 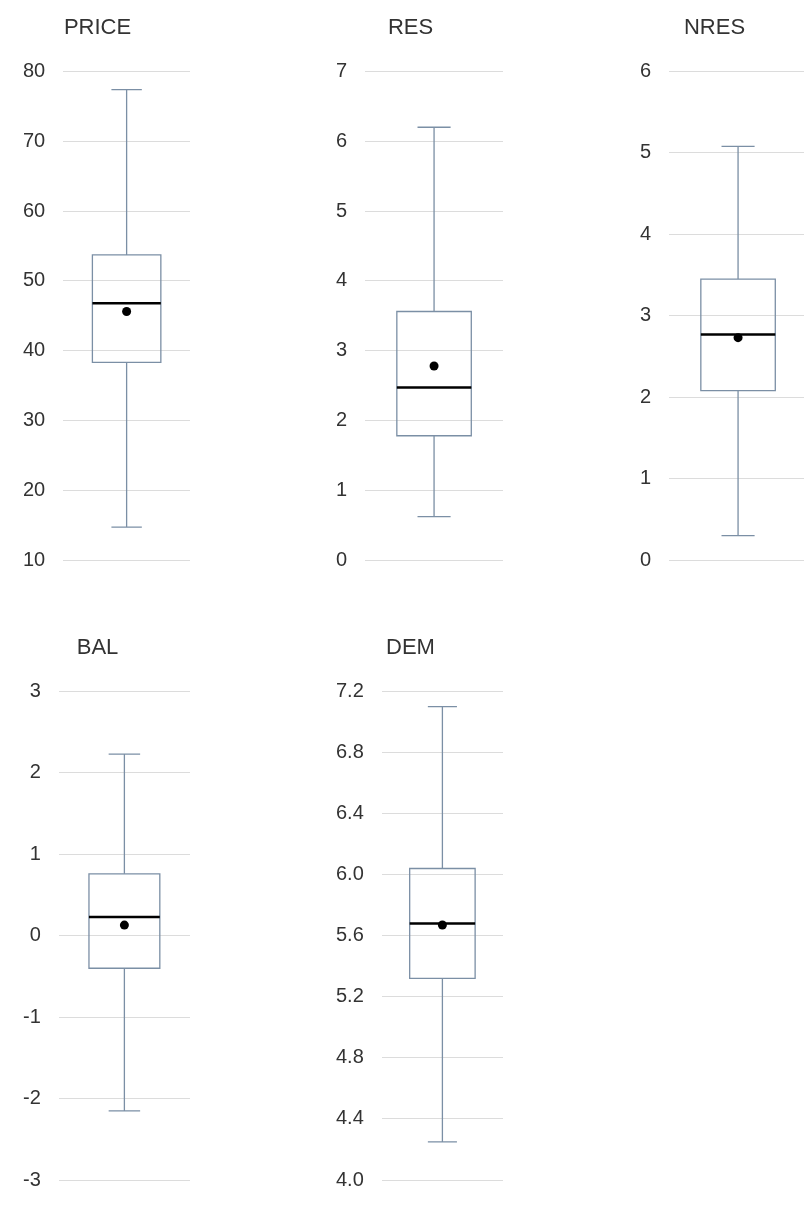 I want to click on y-tick-label: 4.8, so click(x=349, y=1056).